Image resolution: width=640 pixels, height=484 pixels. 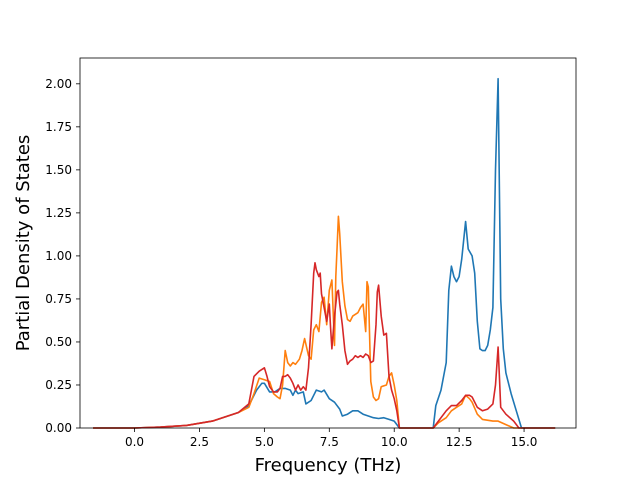 I want to click on y-tick-label: 0.50, so click(x=58, y=342).